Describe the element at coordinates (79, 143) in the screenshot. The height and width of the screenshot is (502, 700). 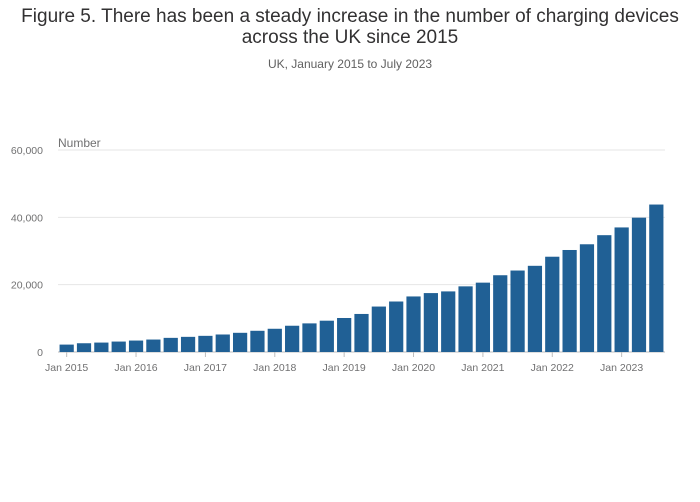
I see `y-axis-label: Number` at that location.